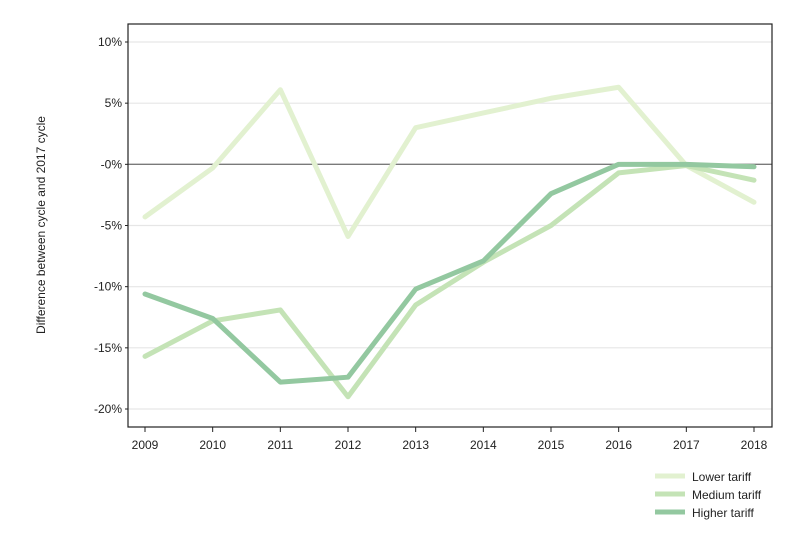 This screenshot has width=785, height=533. Describe the element at coordinates (348, 445) in the screenshot. I see `x-tick-label: 2012` at that location.